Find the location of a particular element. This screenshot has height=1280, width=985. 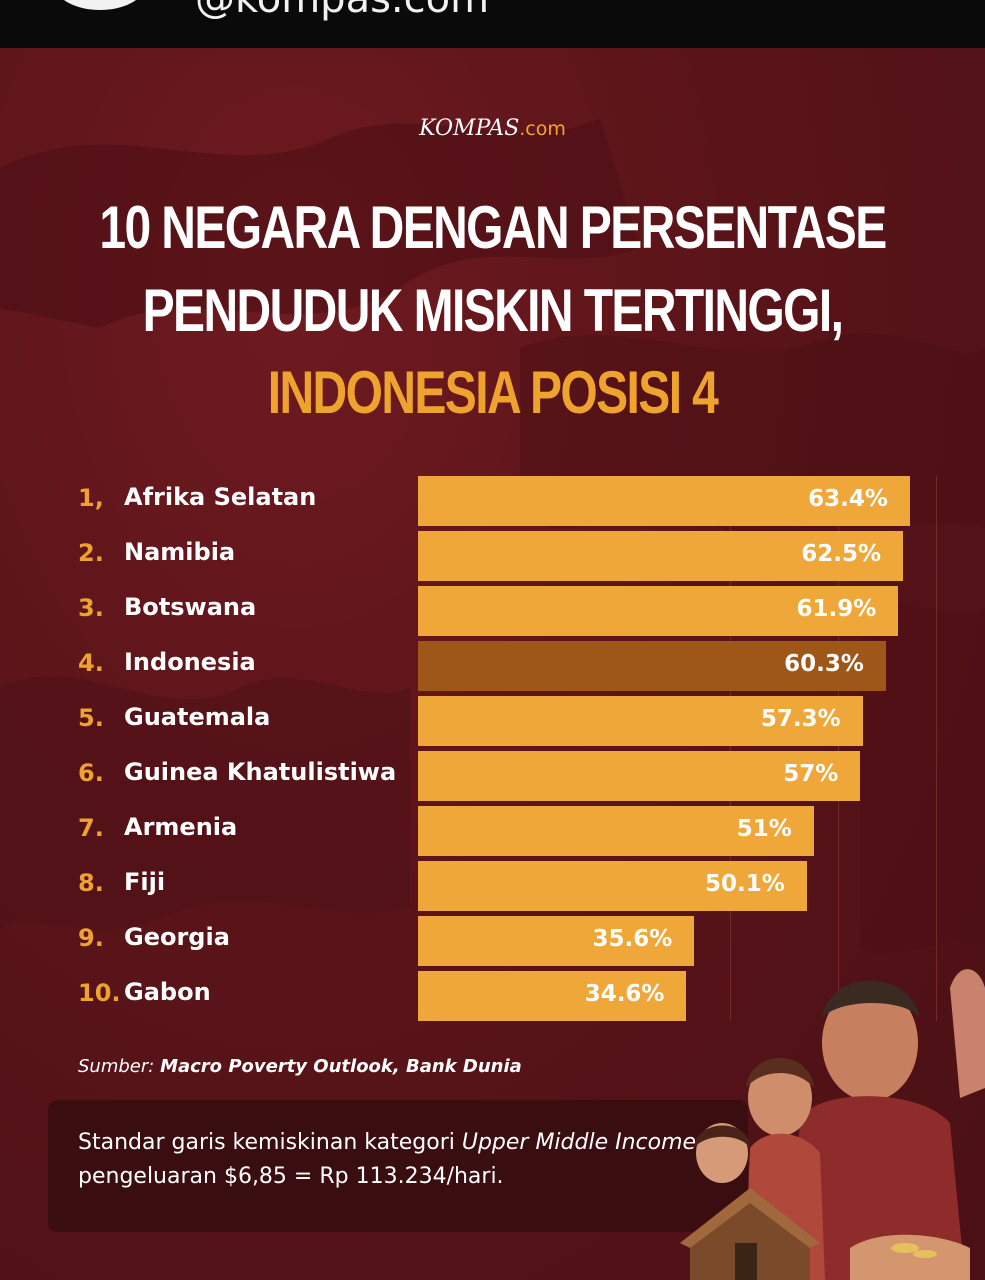

rank-label: 10. is located at coordinates (99, 993).